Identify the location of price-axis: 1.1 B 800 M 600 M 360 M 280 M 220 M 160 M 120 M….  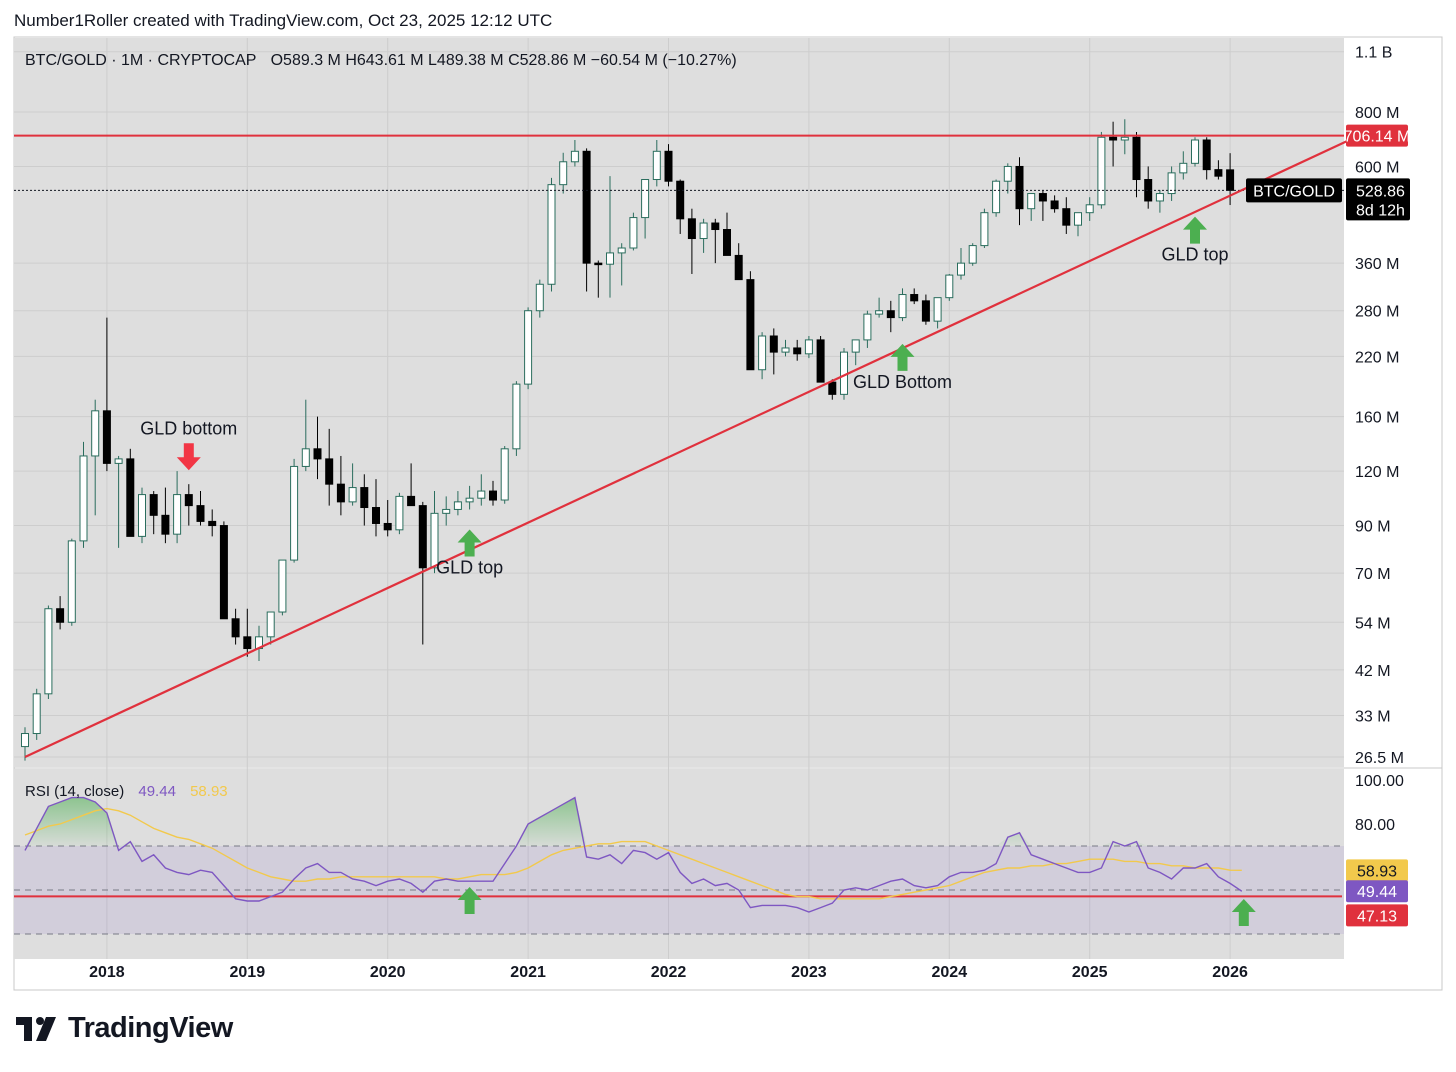
(1379, 406).